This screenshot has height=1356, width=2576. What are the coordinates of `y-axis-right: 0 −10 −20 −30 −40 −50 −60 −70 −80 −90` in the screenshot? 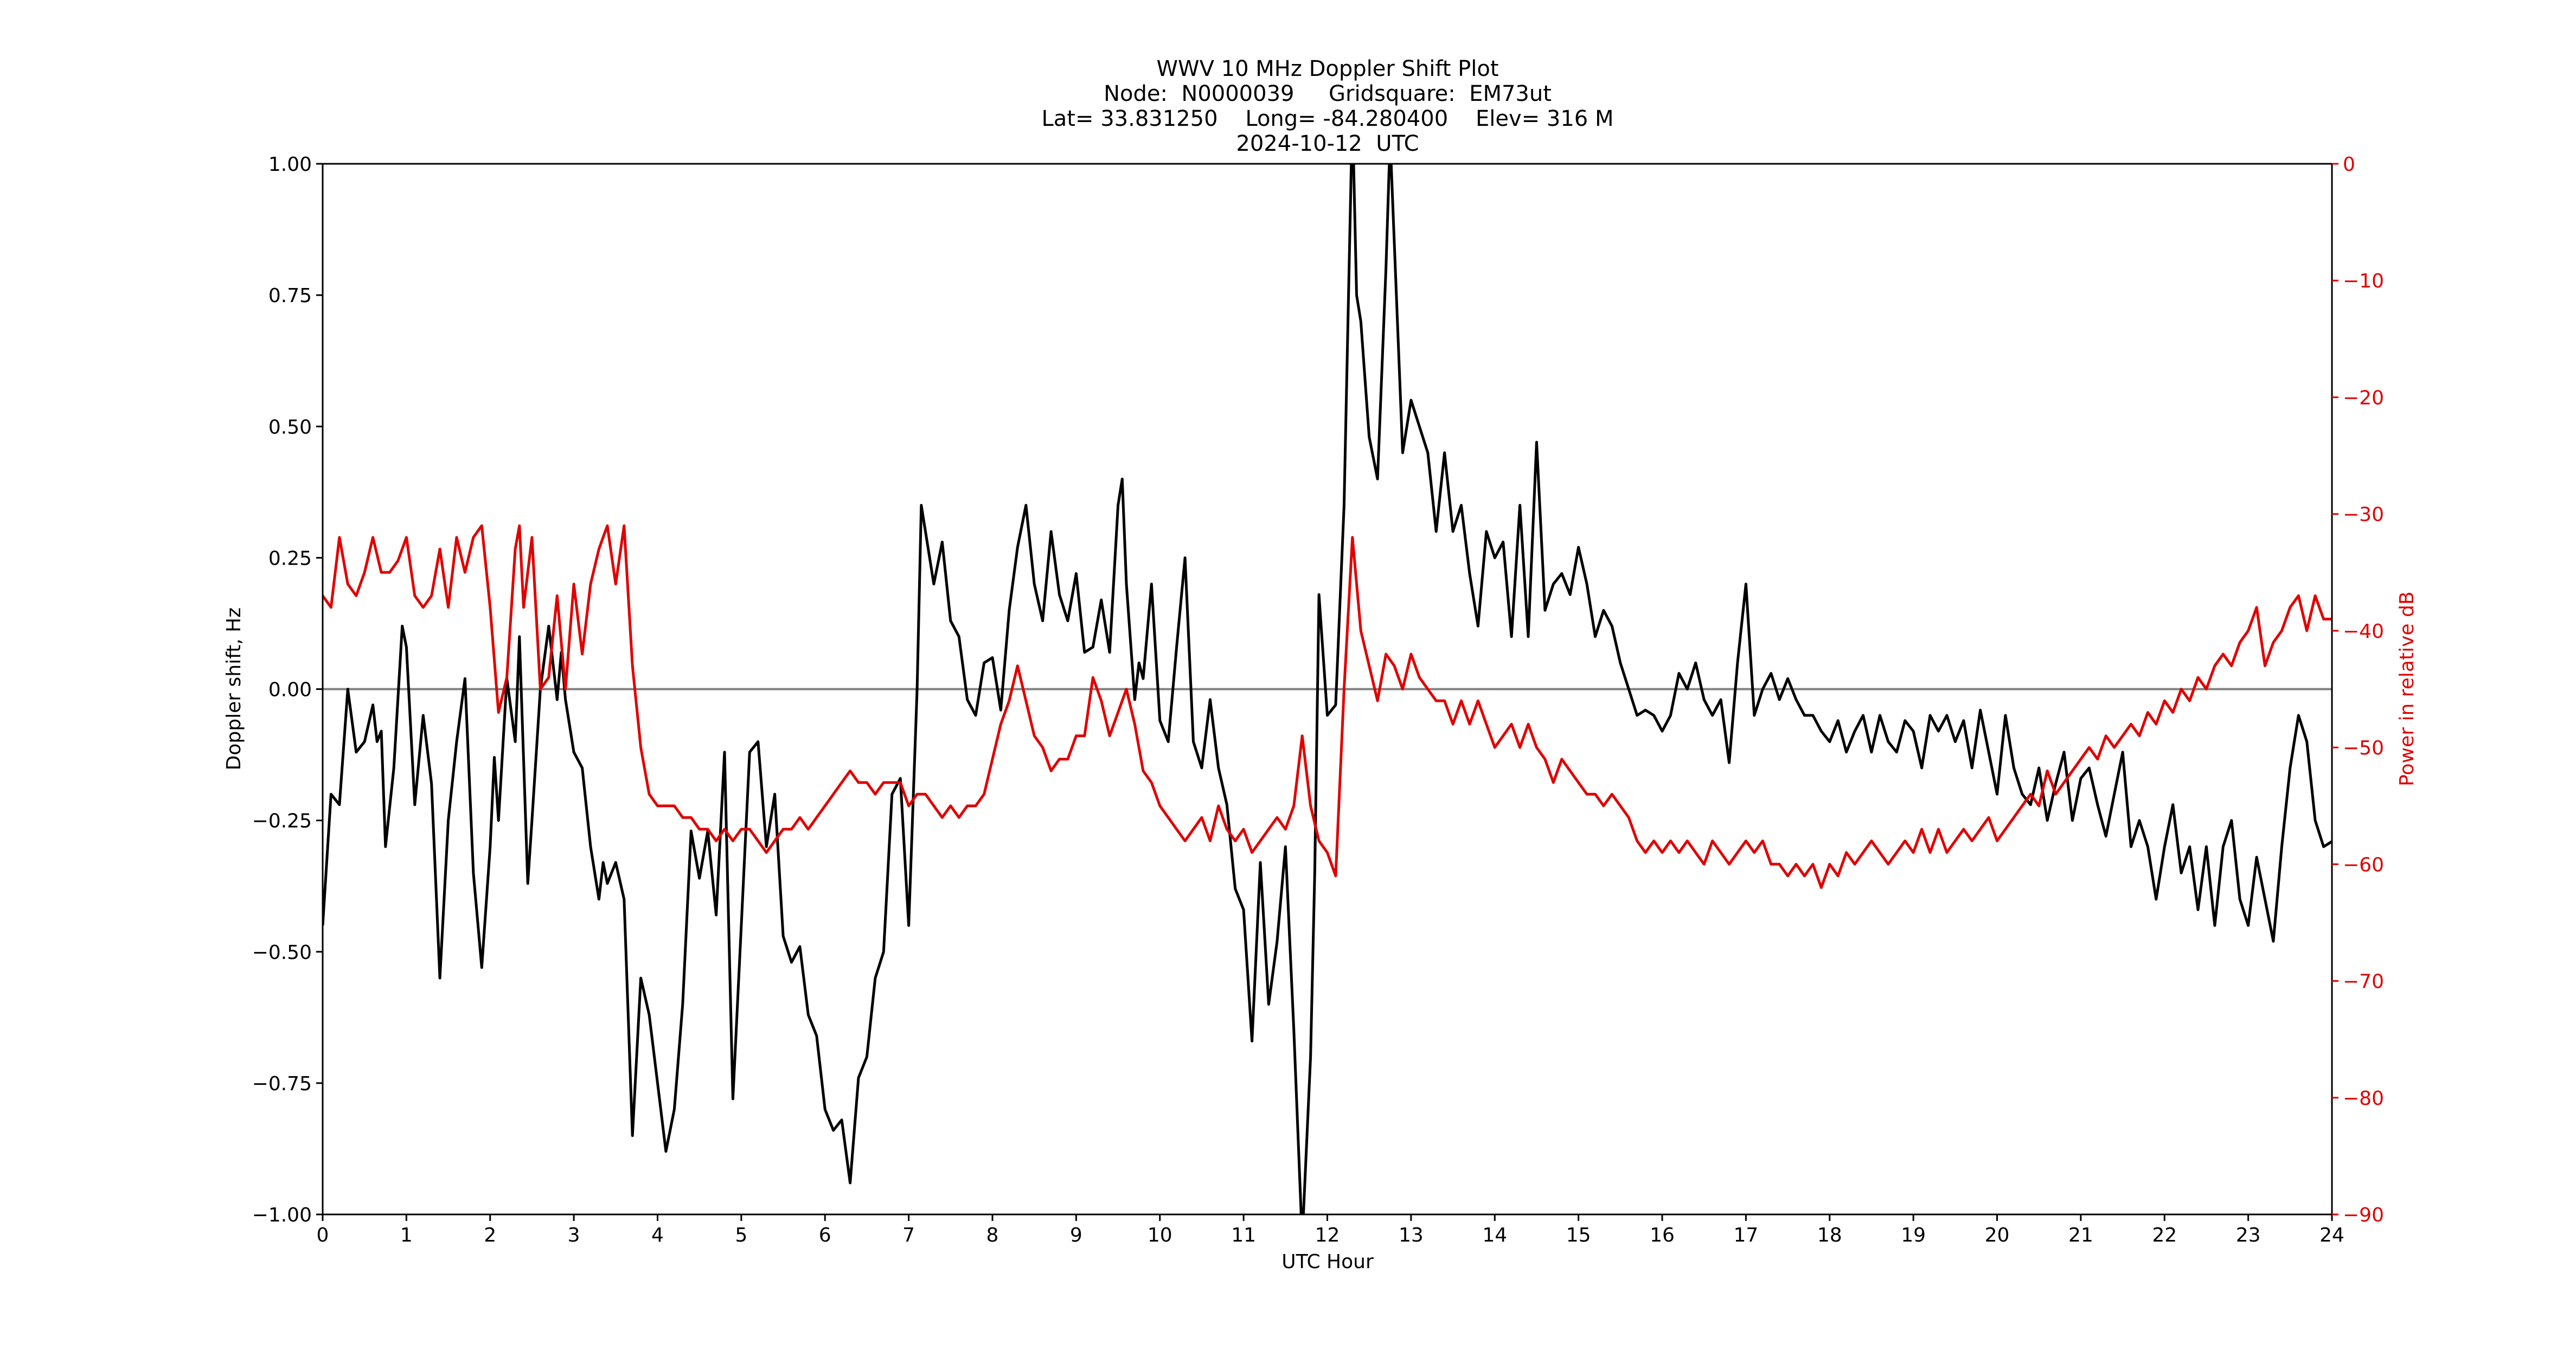 It's located at (2358, 689).